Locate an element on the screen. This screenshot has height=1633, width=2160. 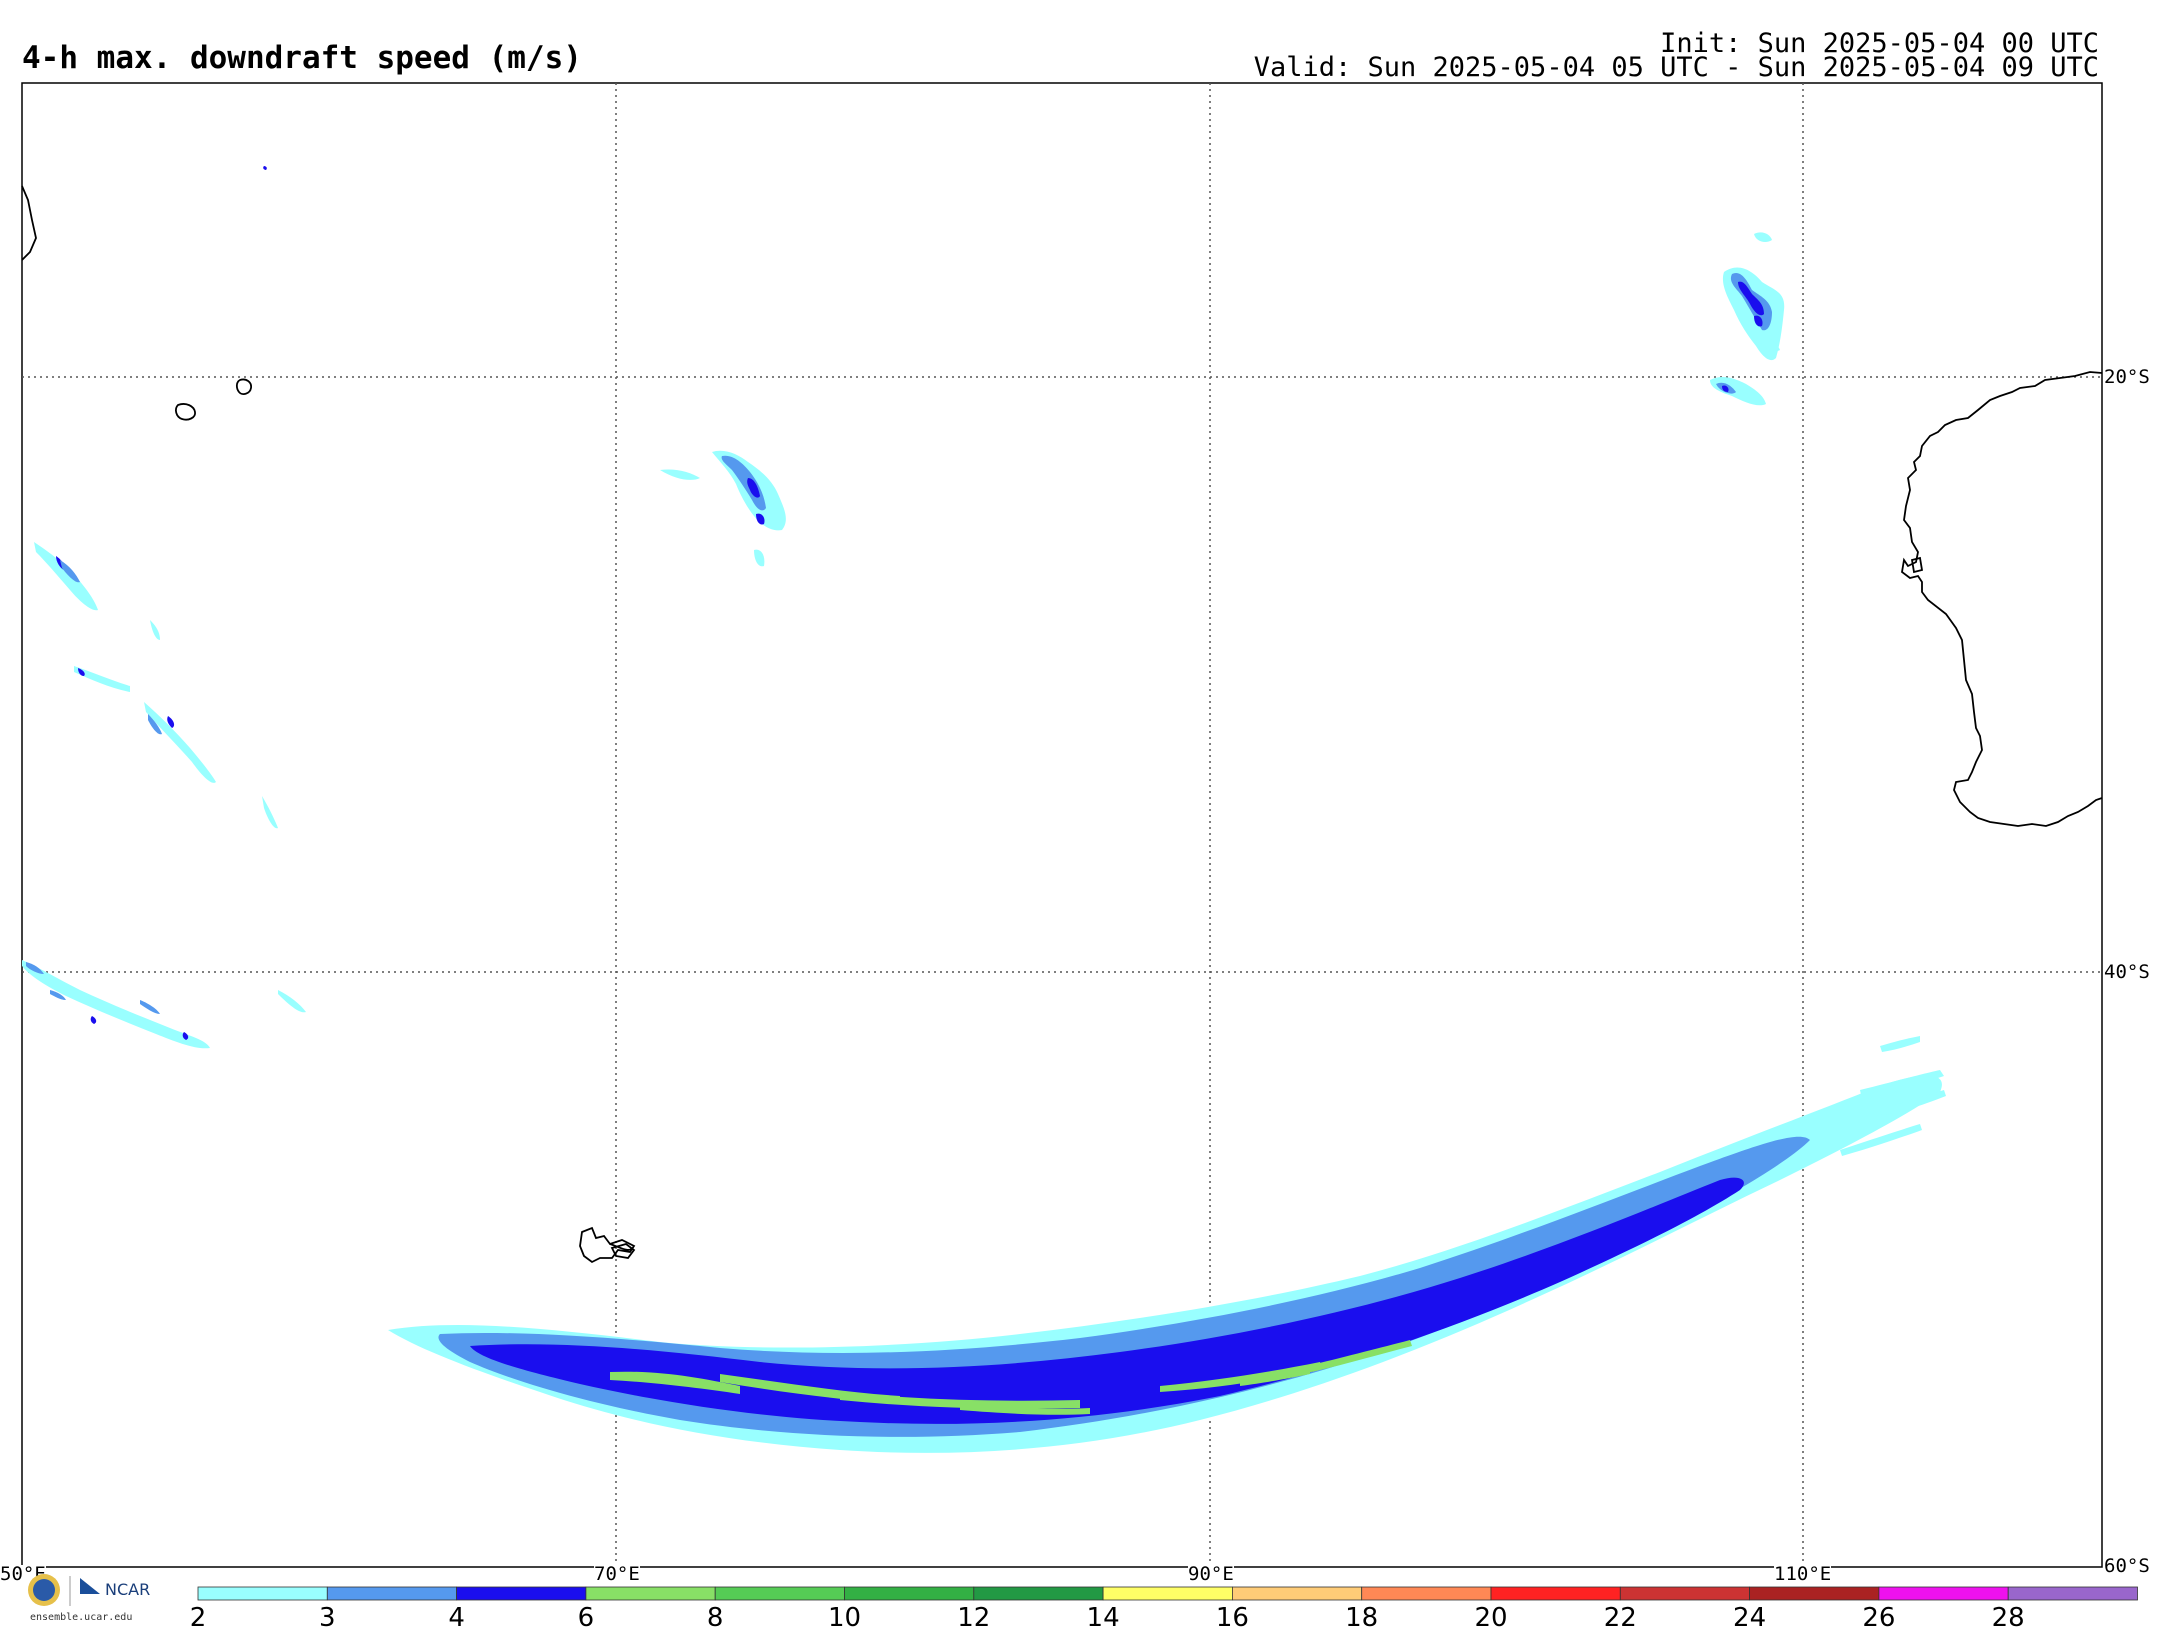
colorbar-tick-label: 28 is located at coordinates (2008, 1618).